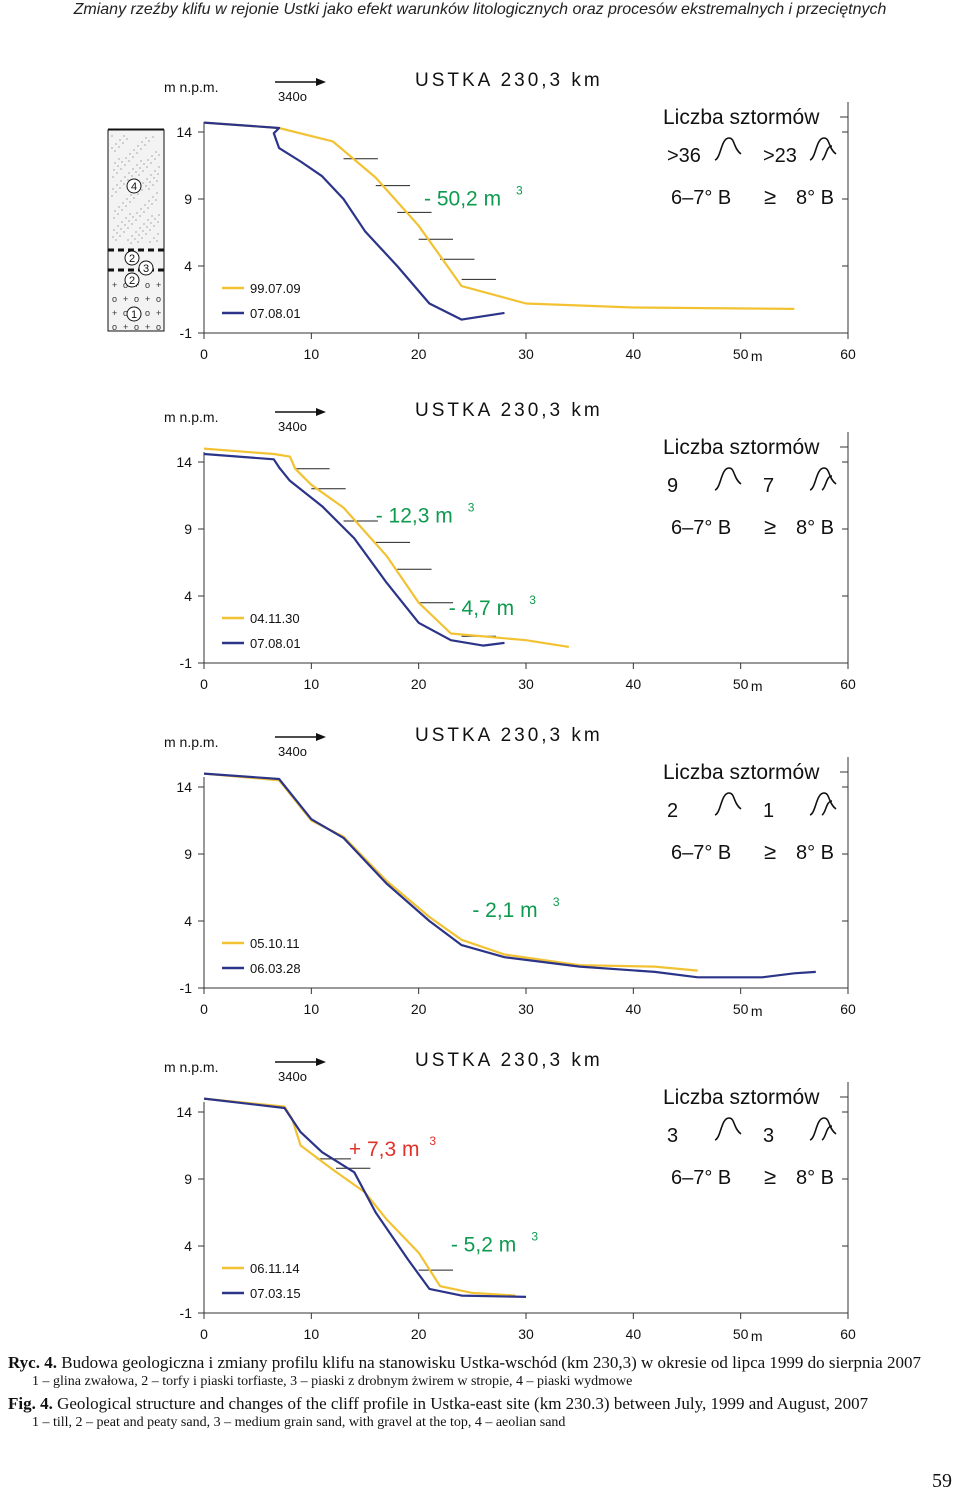 This screenshot has width=960, height=1498. What do you see at coordinates (312, 1334) in the screenshot?
I see `x-tick-label: 10` at bounding box center [312, 1334].